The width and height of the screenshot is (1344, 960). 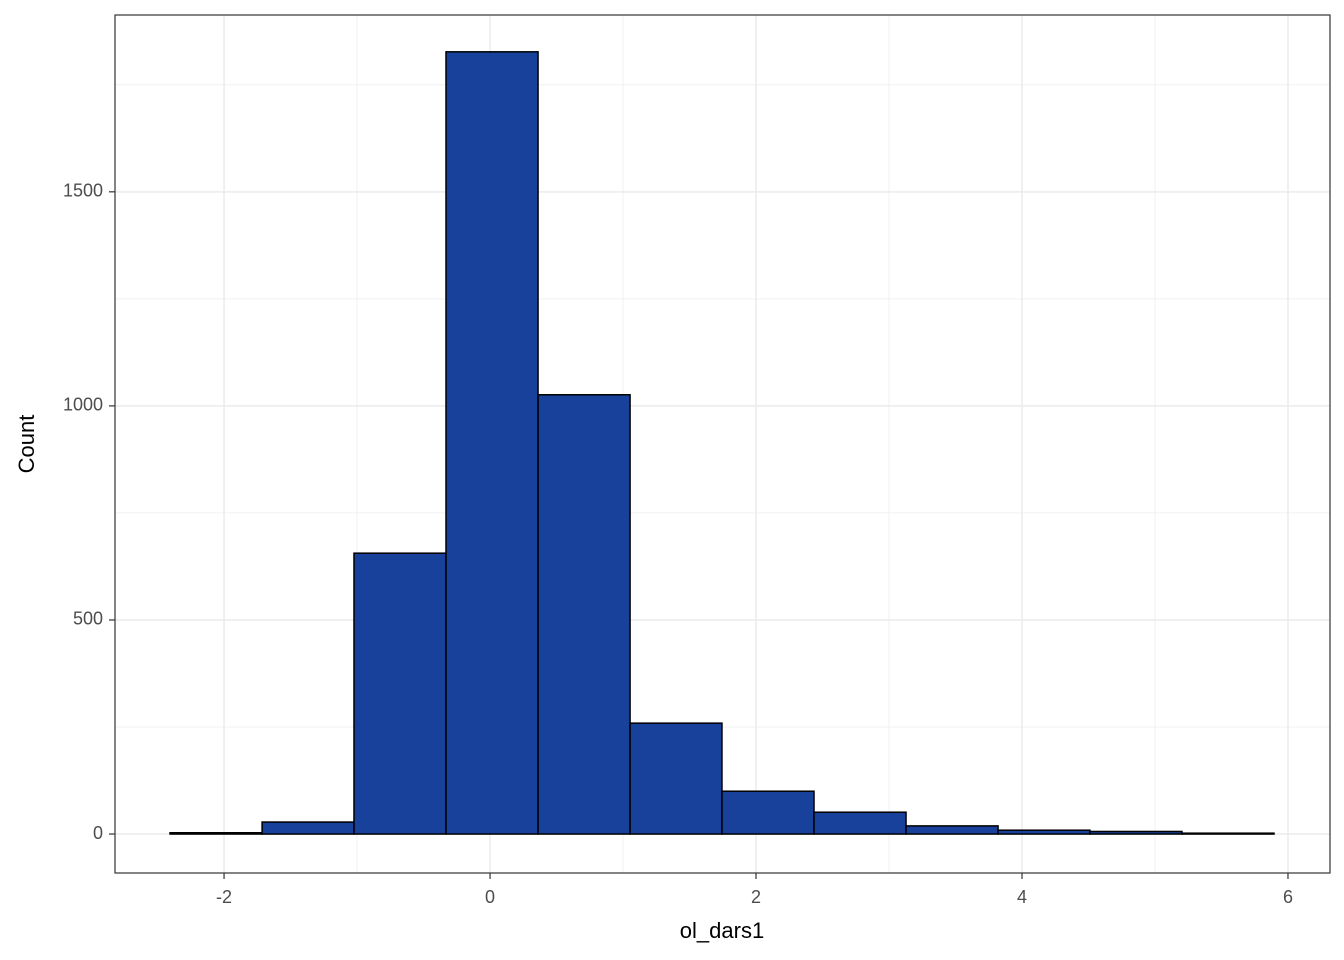 I want to click on x-axis-title: ol_dars1, so click(x=722, y=930).